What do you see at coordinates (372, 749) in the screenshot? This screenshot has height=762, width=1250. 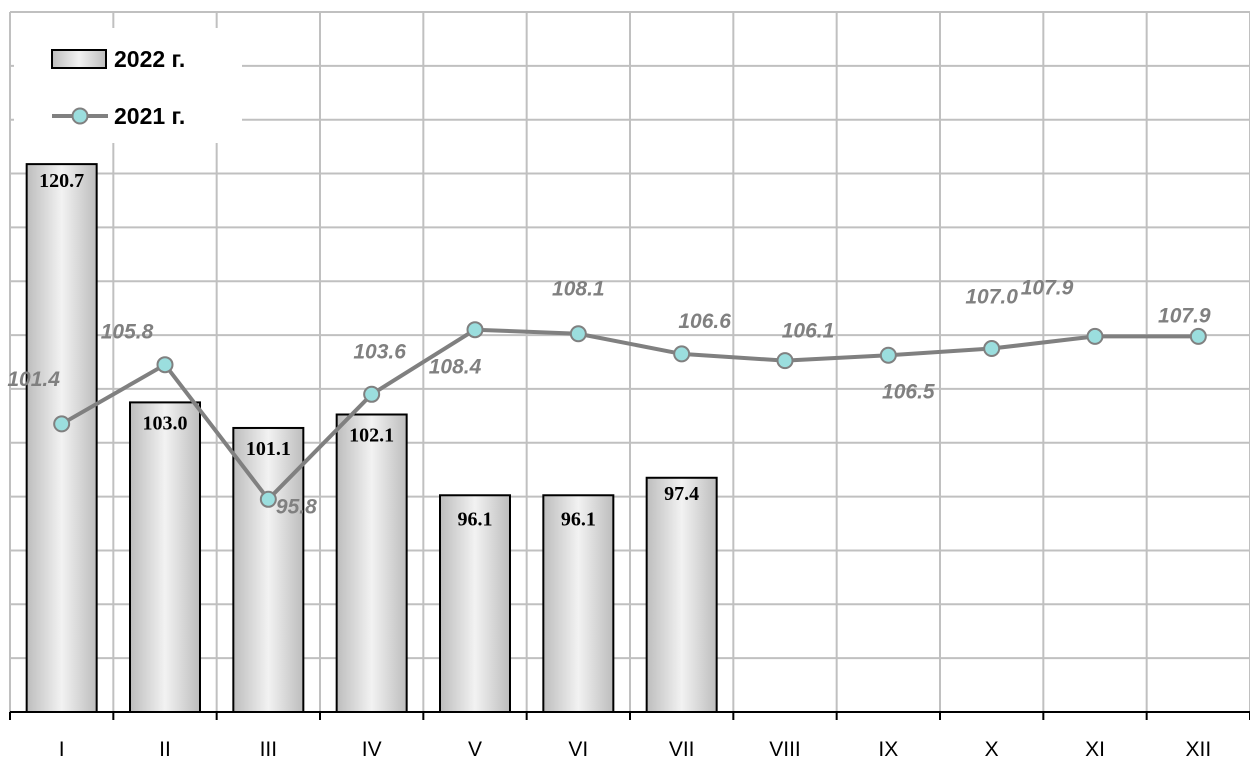 I see `x-tick-label: IV` at bounding box center [372, 749].